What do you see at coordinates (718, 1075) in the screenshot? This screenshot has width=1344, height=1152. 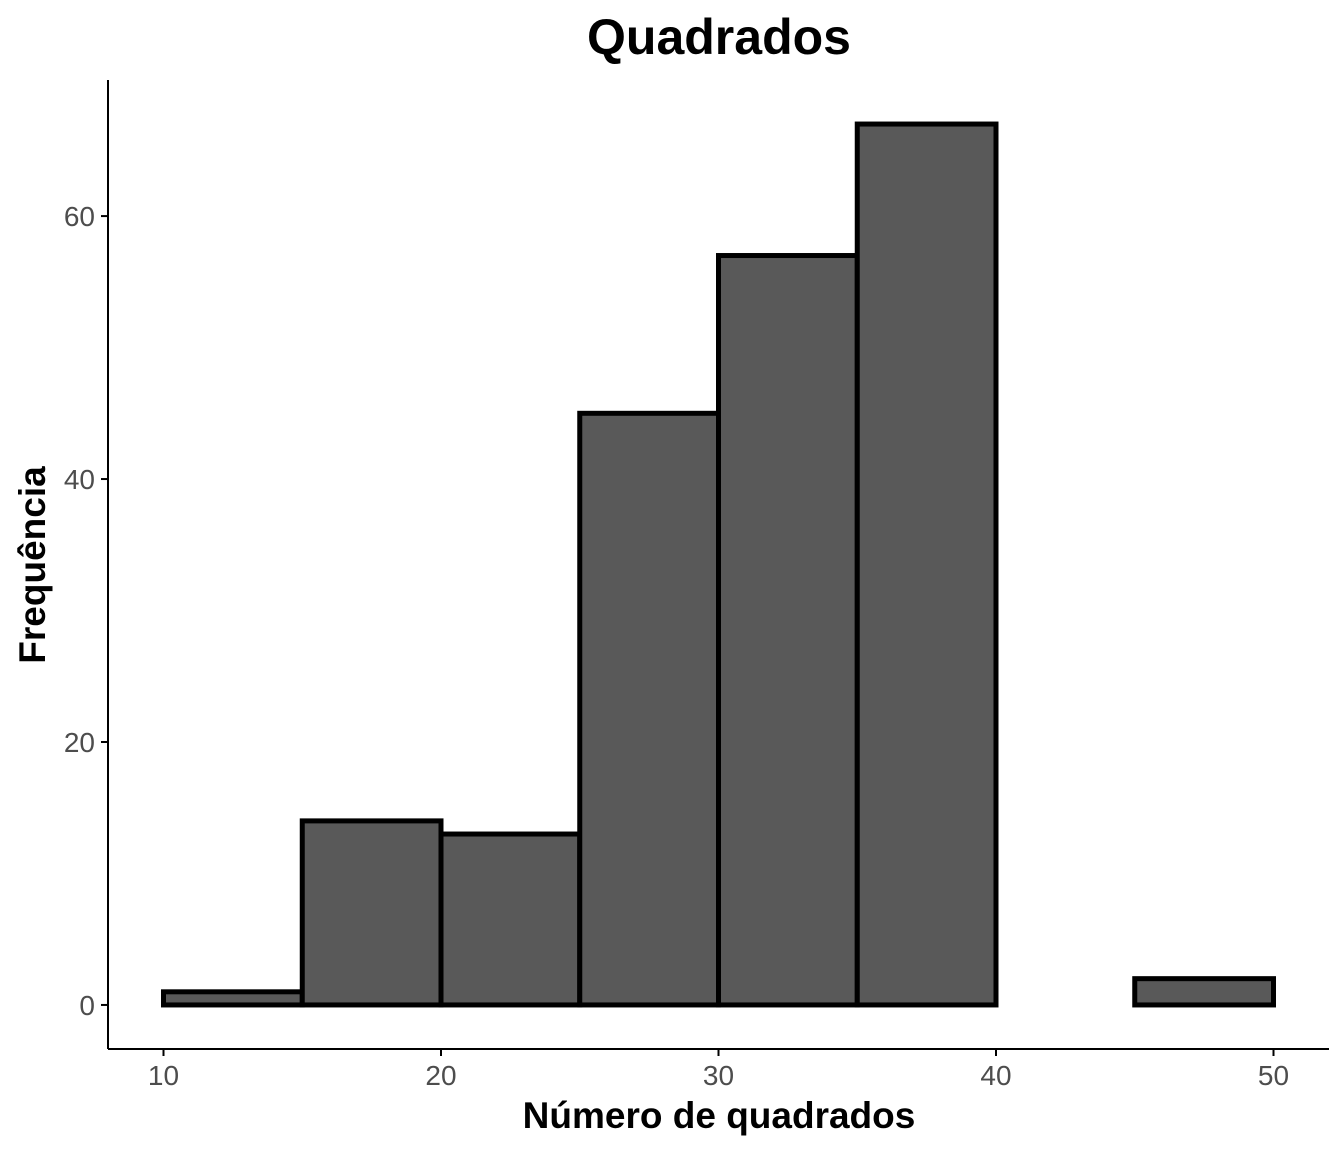 I see `x-tick-label: 30` at bounding box center [718, 1075].